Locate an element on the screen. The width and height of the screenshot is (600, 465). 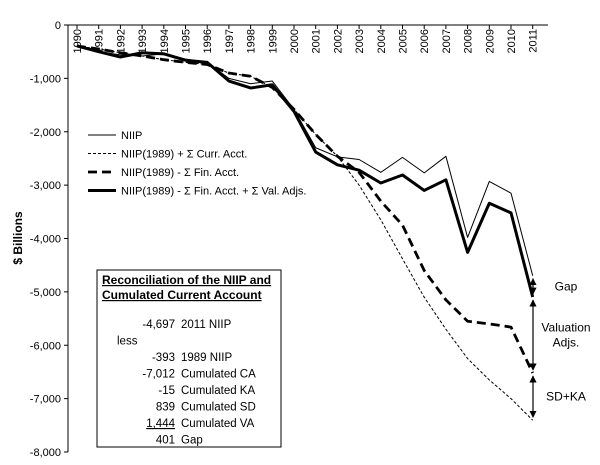
x-tick-label: 2010 is located at coordinates (512, 41).